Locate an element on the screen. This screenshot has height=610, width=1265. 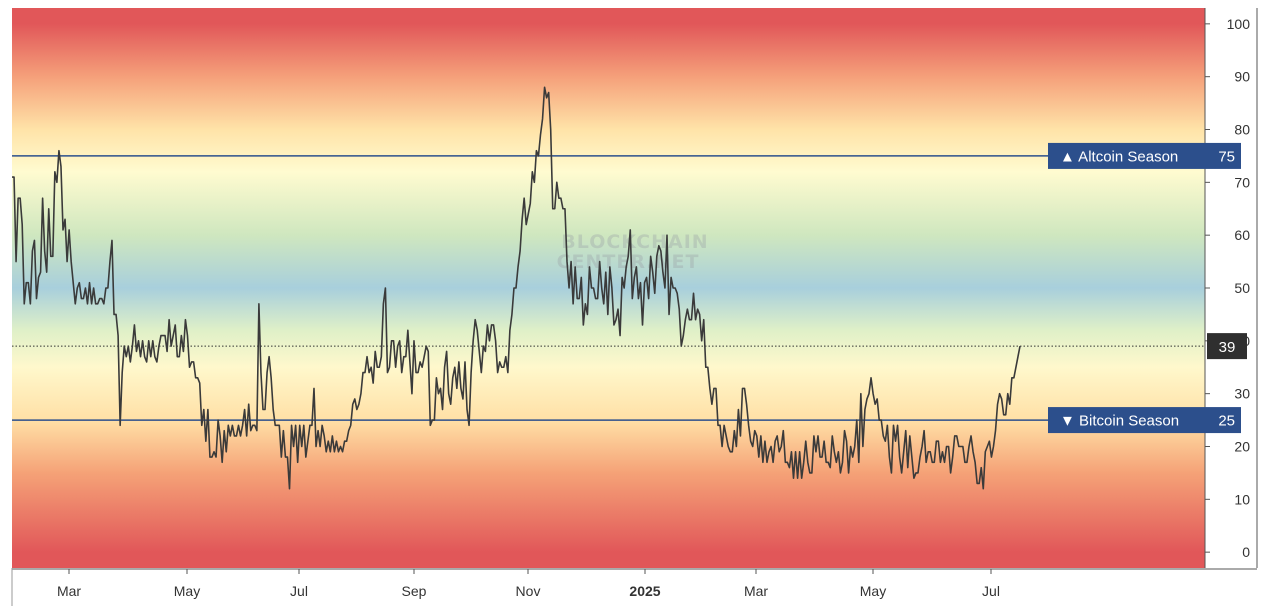
y-axis-ticks: 0102030405060708090100 is located at coordinates (1227, 288).